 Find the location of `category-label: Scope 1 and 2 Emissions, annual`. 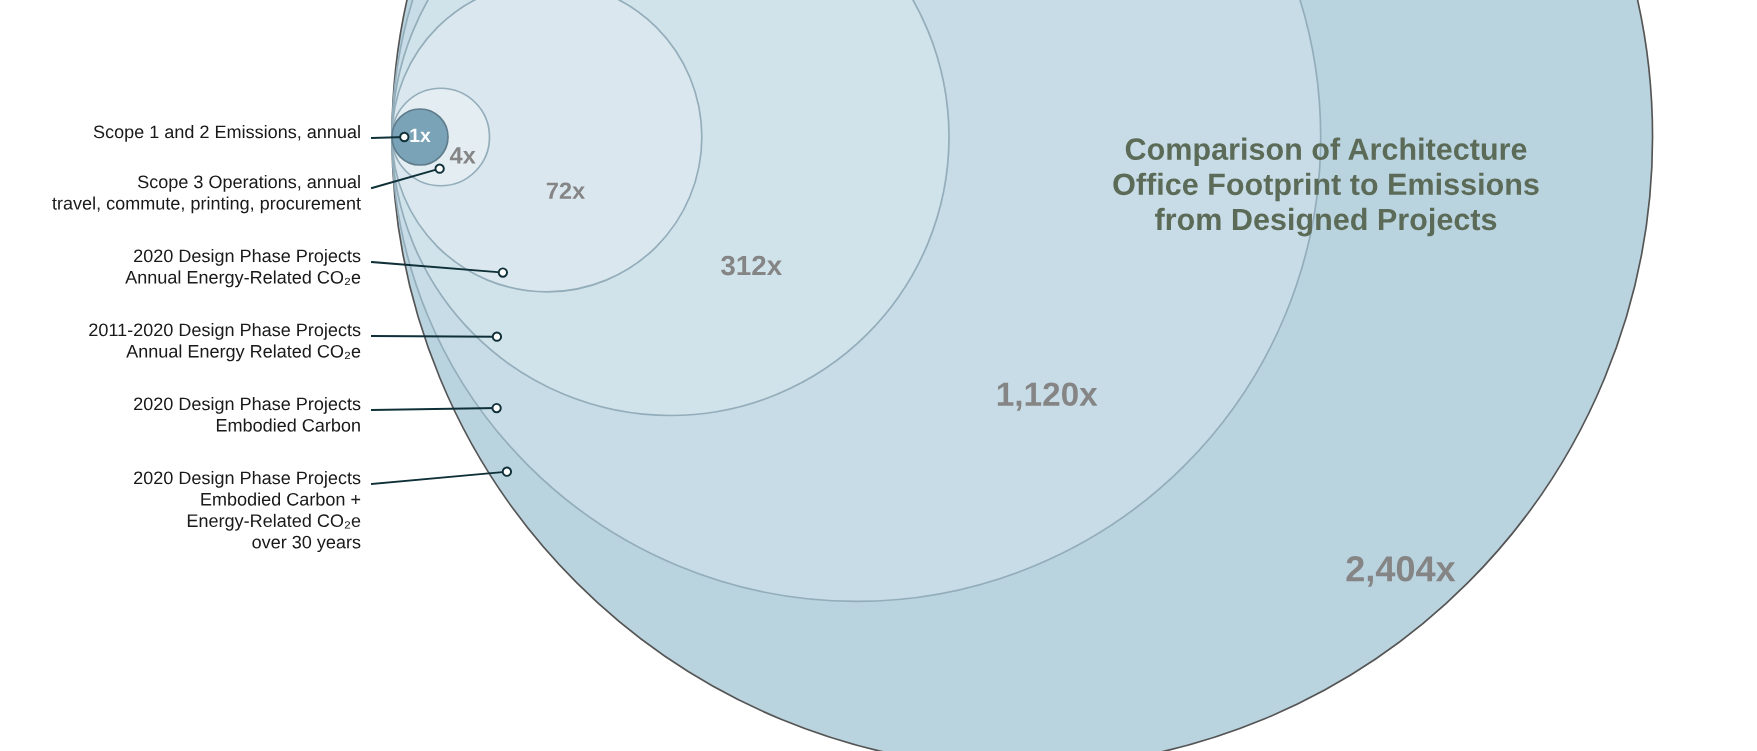

category-label: Scope 1 and 2 Emissions, annual is located at coordinates (226, 133).